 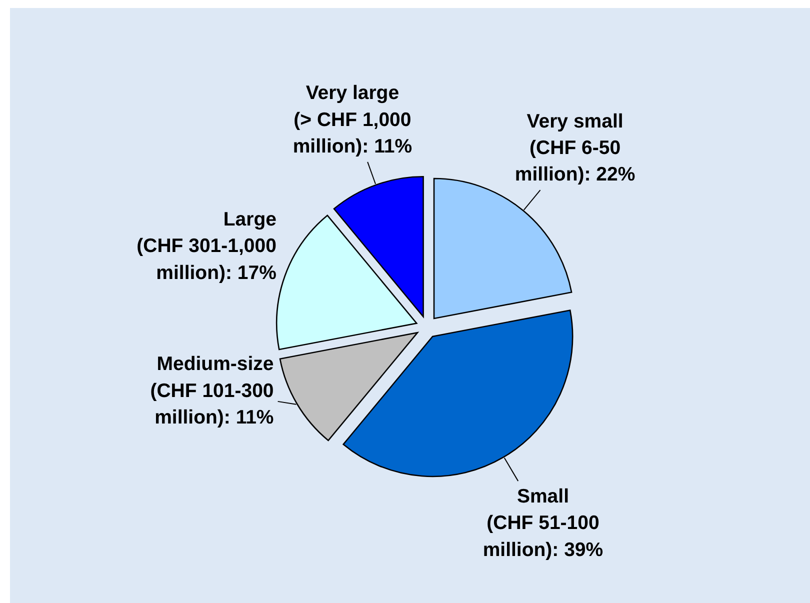 I want to click on slice-label: Small (CHF 51-100 million): 39%, so click(x=543, y=523).